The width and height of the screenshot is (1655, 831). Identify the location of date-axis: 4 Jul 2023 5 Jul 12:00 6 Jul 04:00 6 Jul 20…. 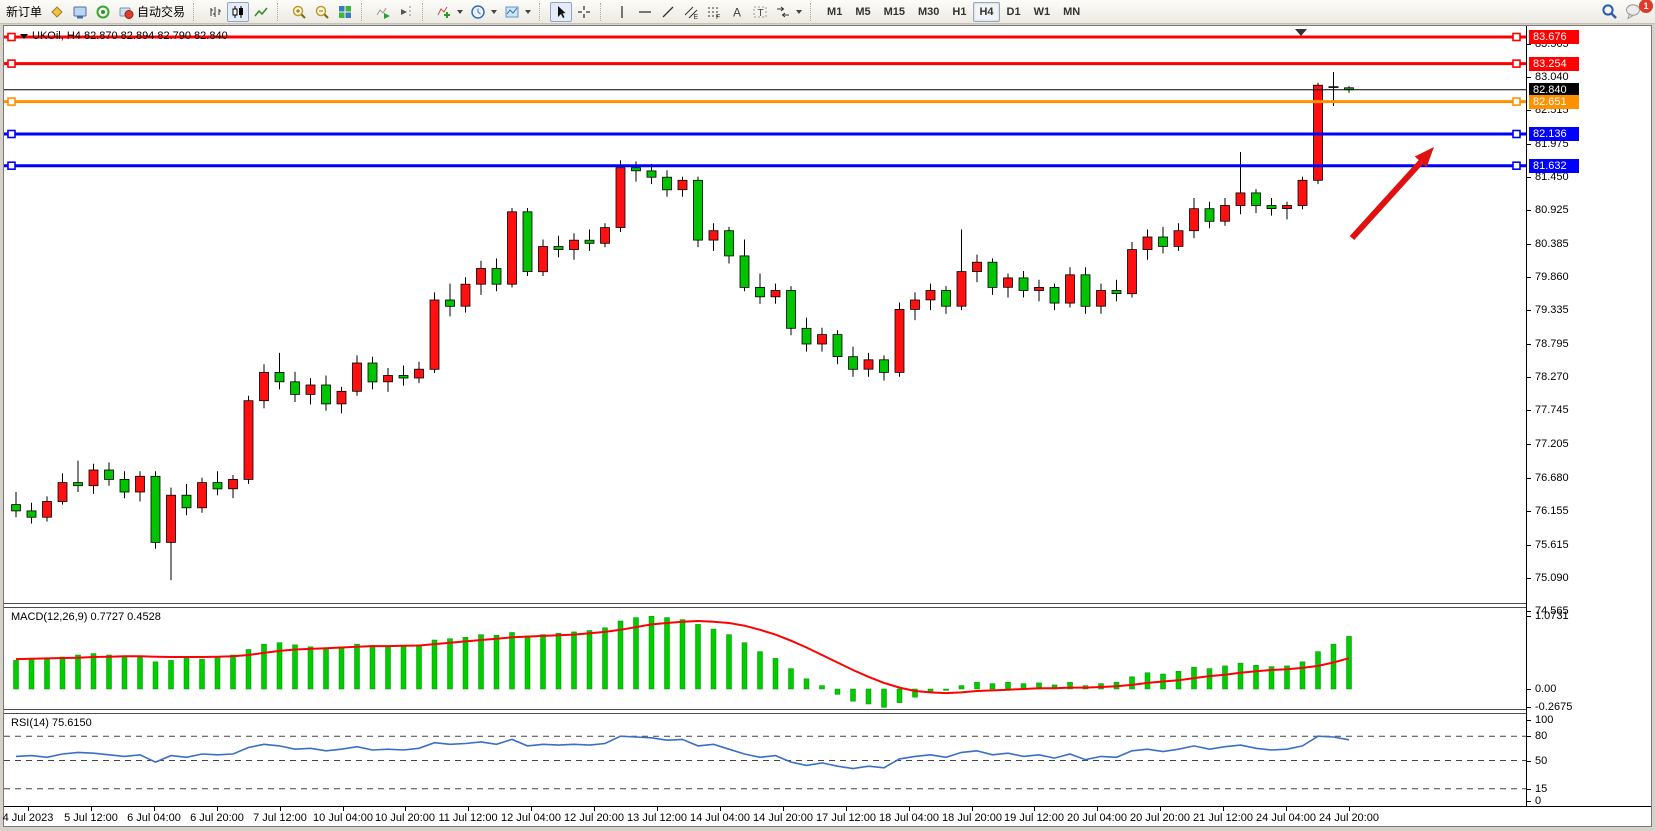
(827, 816).